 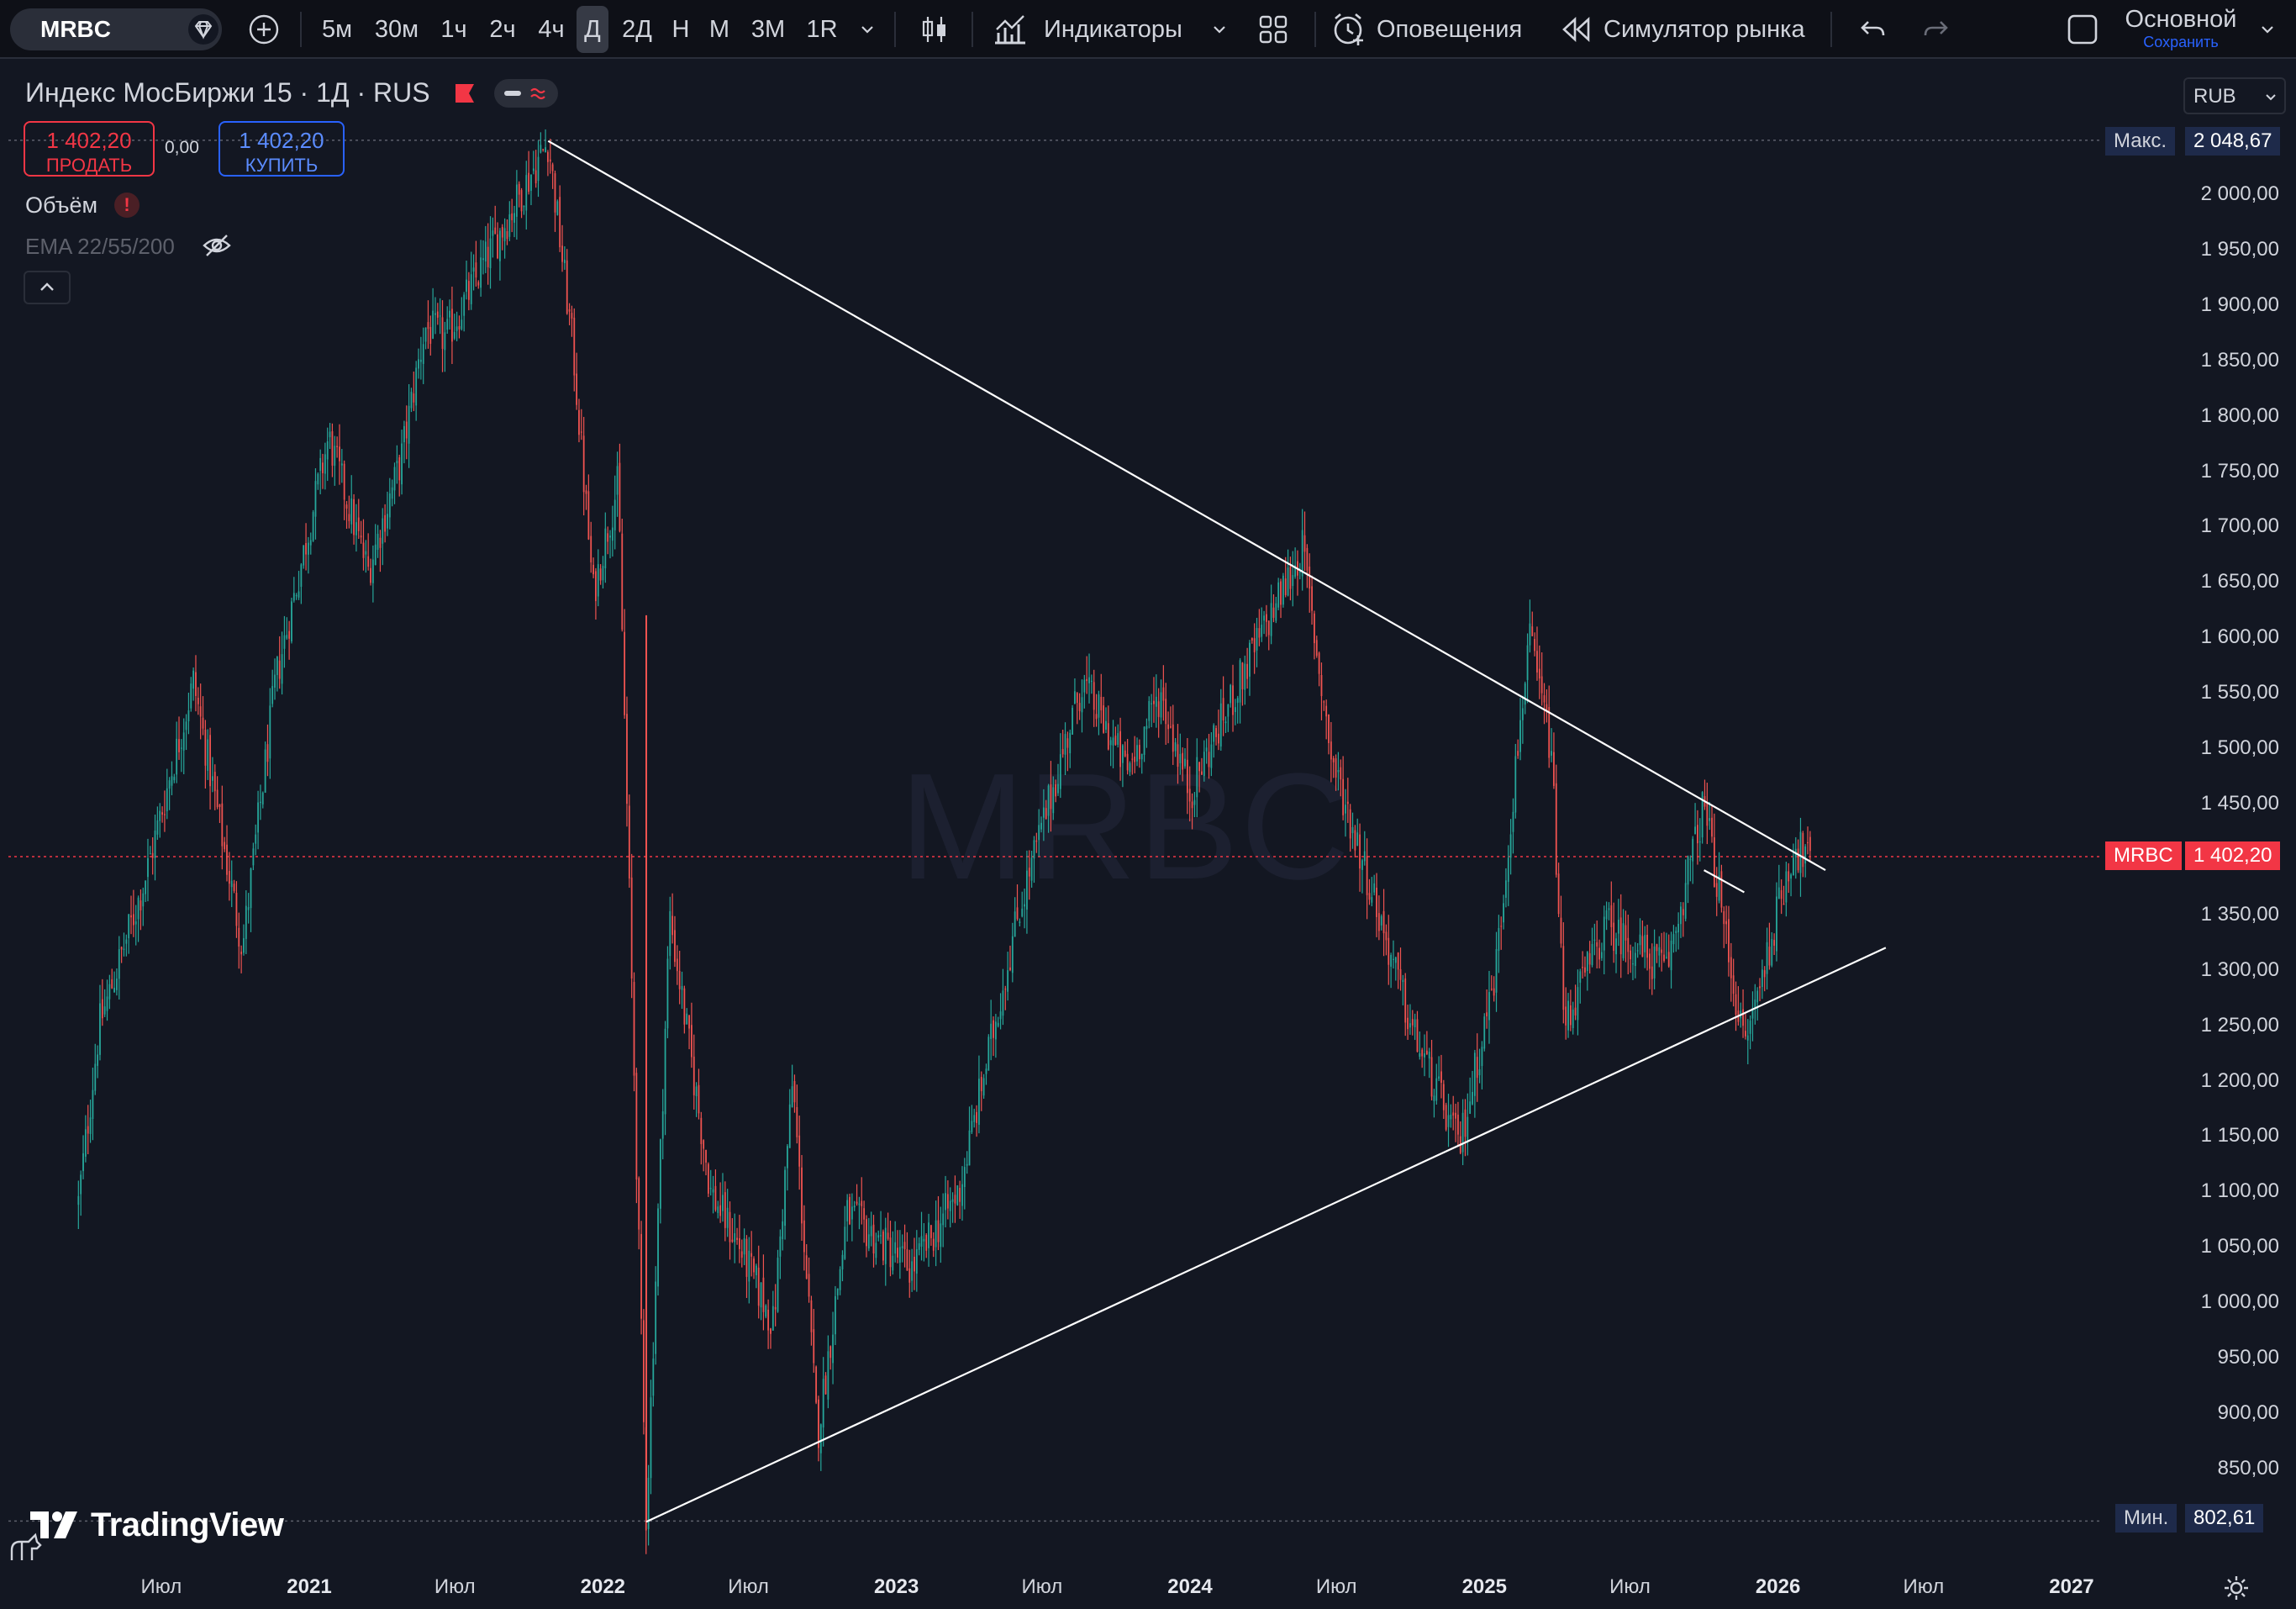 I want to click on timeframe-1h: 1ч, so click(x=454, y=29).